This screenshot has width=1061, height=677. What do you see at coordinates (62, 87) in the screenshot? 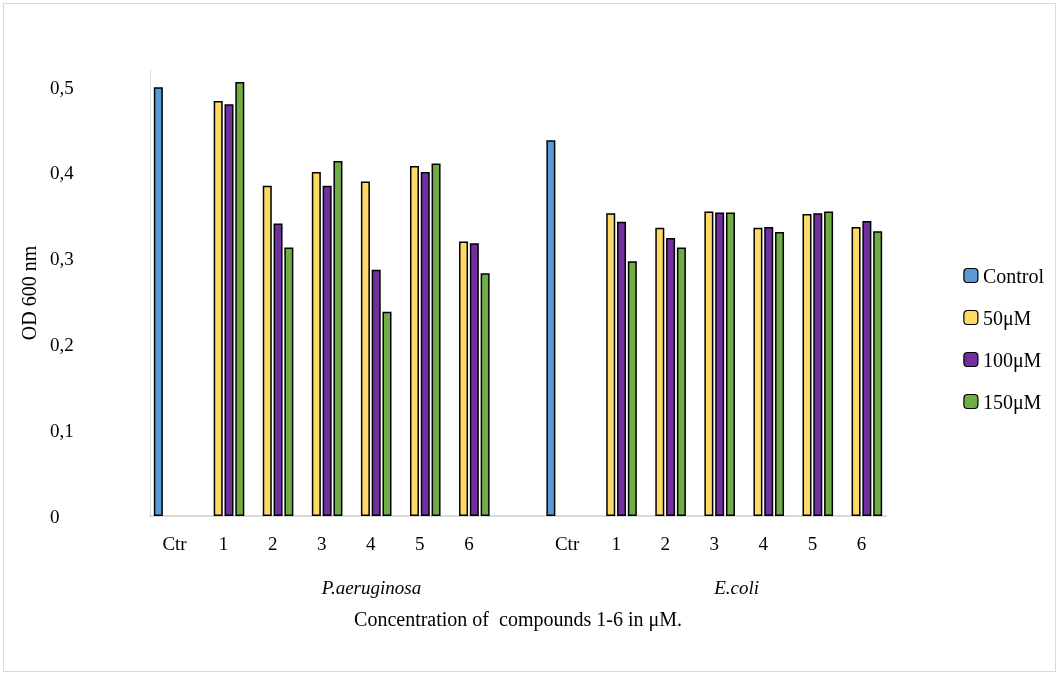
I see `y-tick-label: 0,5` at bounding box center [62, 87].